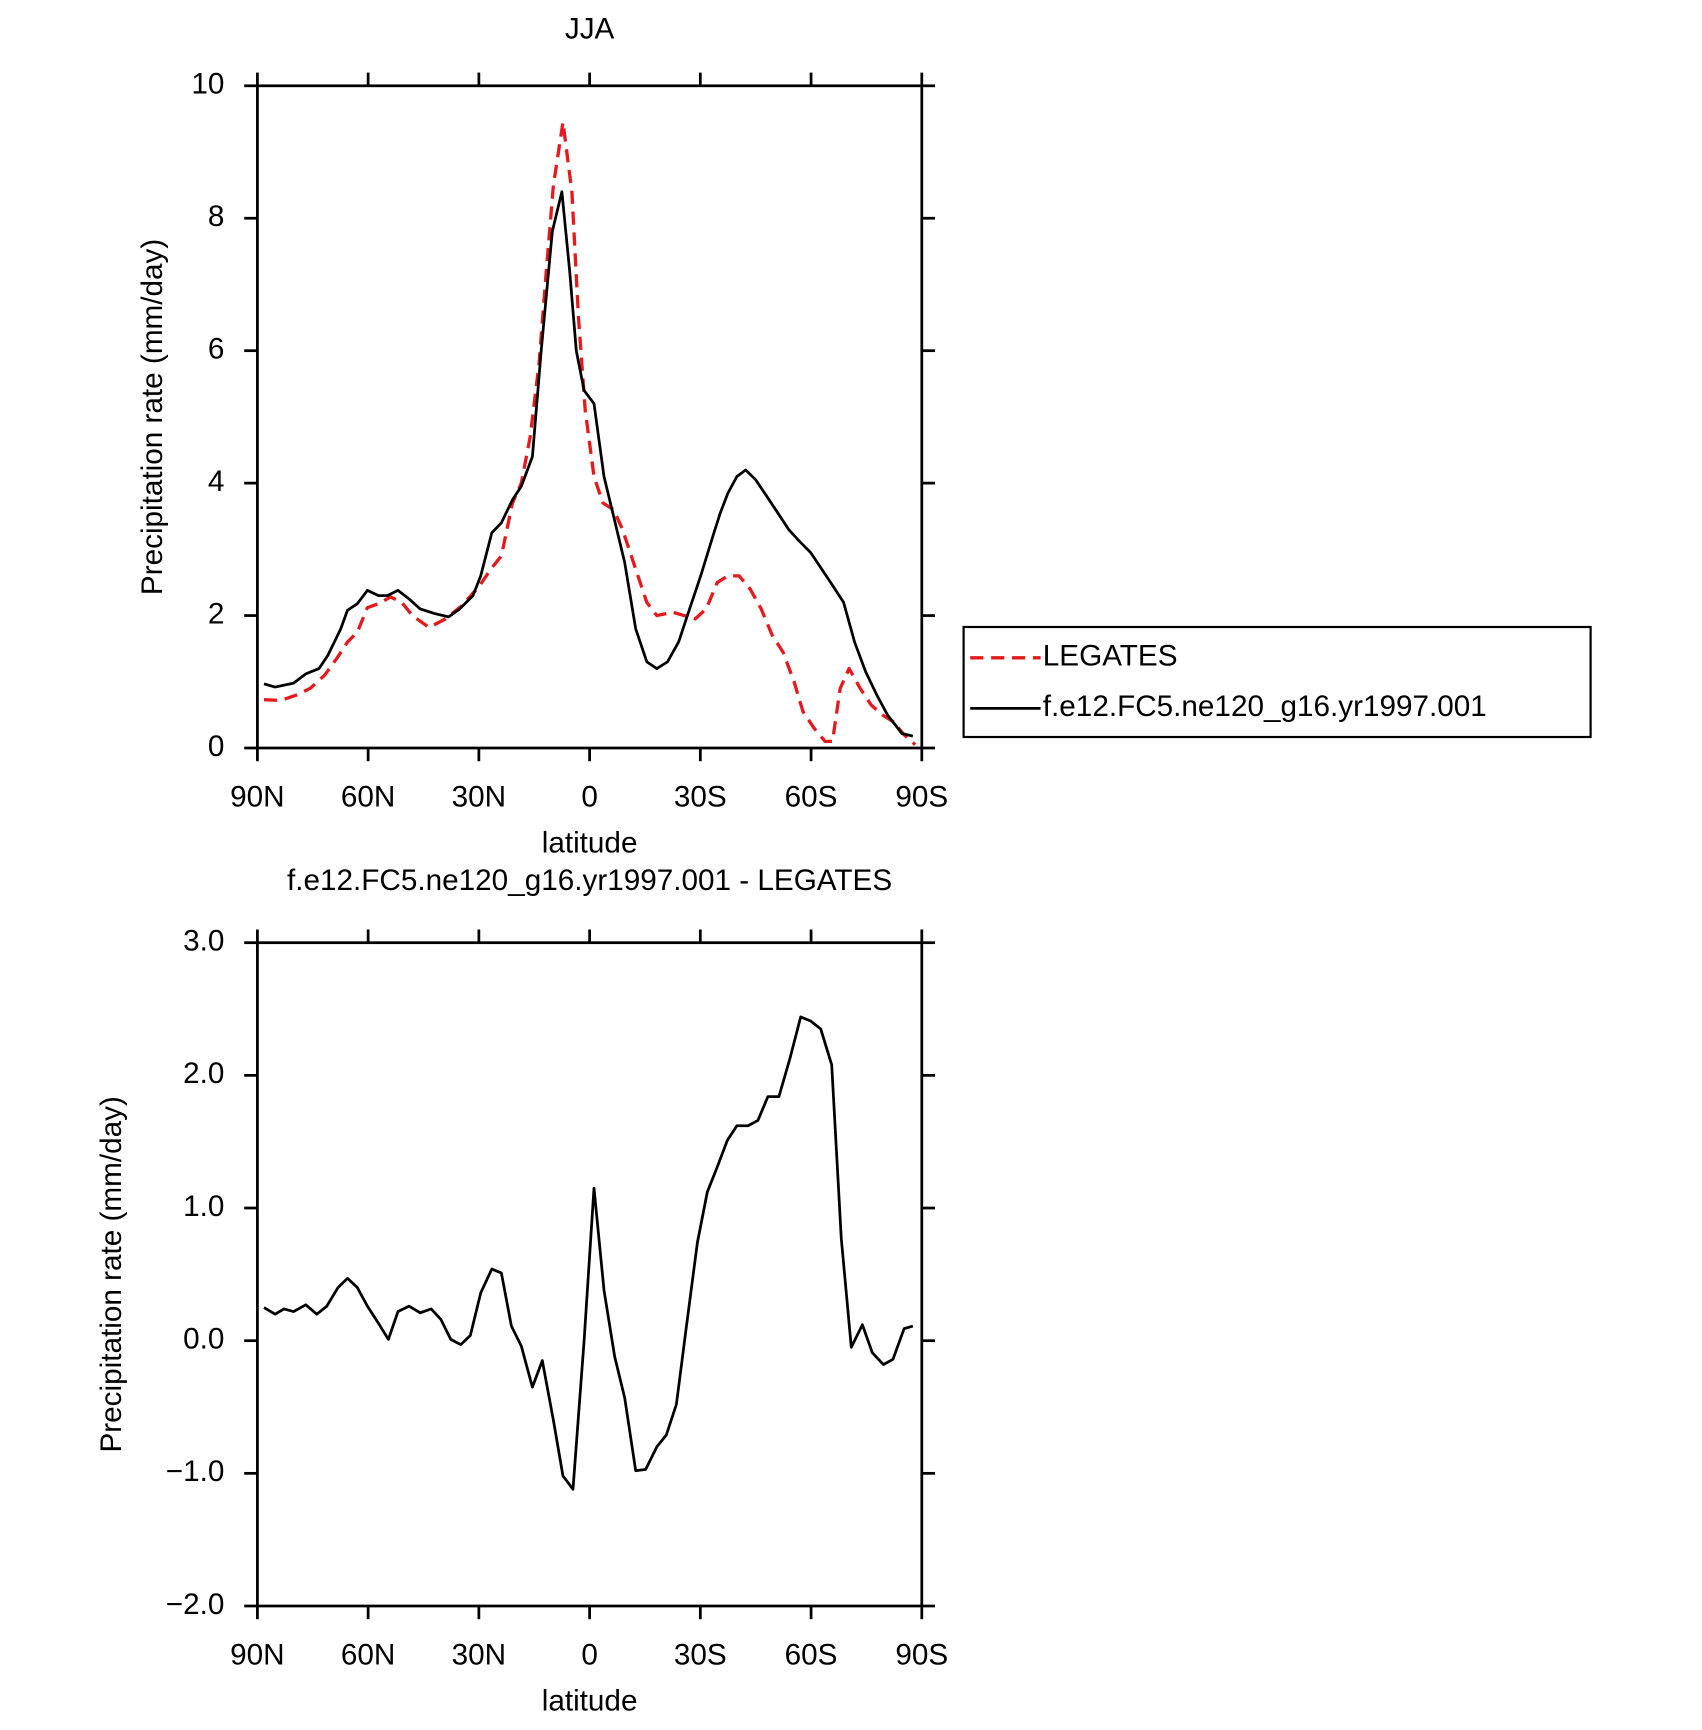 This screenshot has width=1702, height=1730. I want to click on chart-title: JJA, so click(590, 29).